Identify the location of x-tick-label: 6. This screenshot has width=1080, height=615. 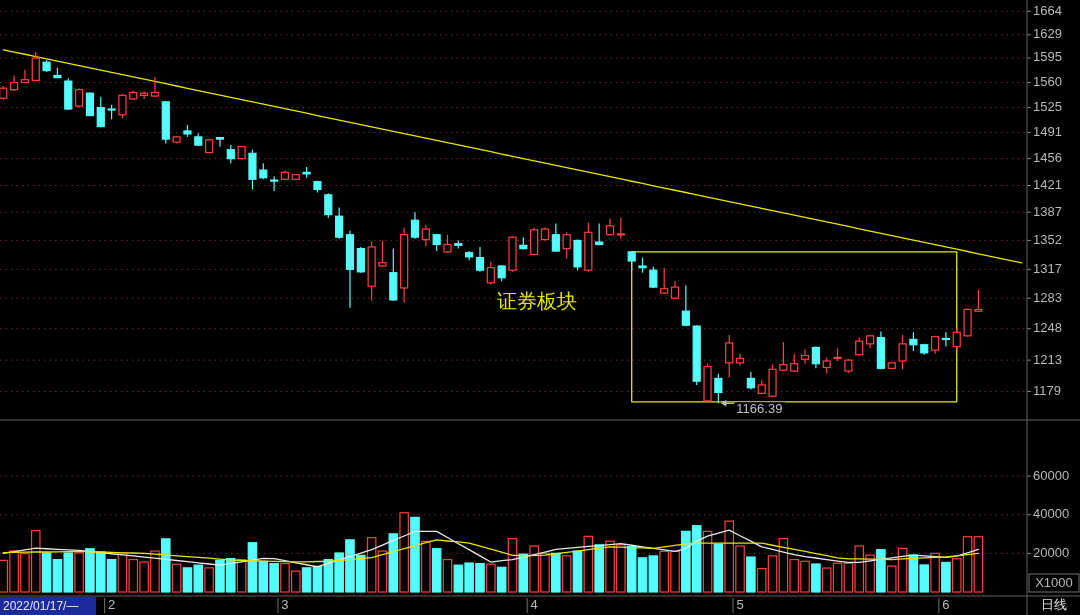
(946, 605).